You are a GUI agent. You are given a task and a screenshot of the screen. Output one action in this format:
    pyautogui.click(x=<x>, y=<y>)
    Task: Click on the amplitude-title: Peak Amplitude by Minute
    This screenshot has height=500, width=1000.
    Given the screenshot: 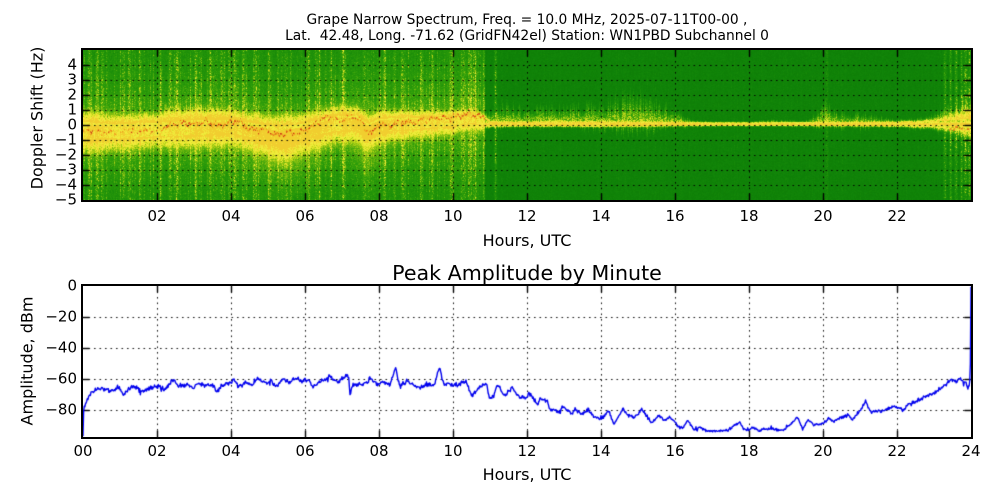 What is the action you would take?
    pyautogui.click(x=527, y=273)
    